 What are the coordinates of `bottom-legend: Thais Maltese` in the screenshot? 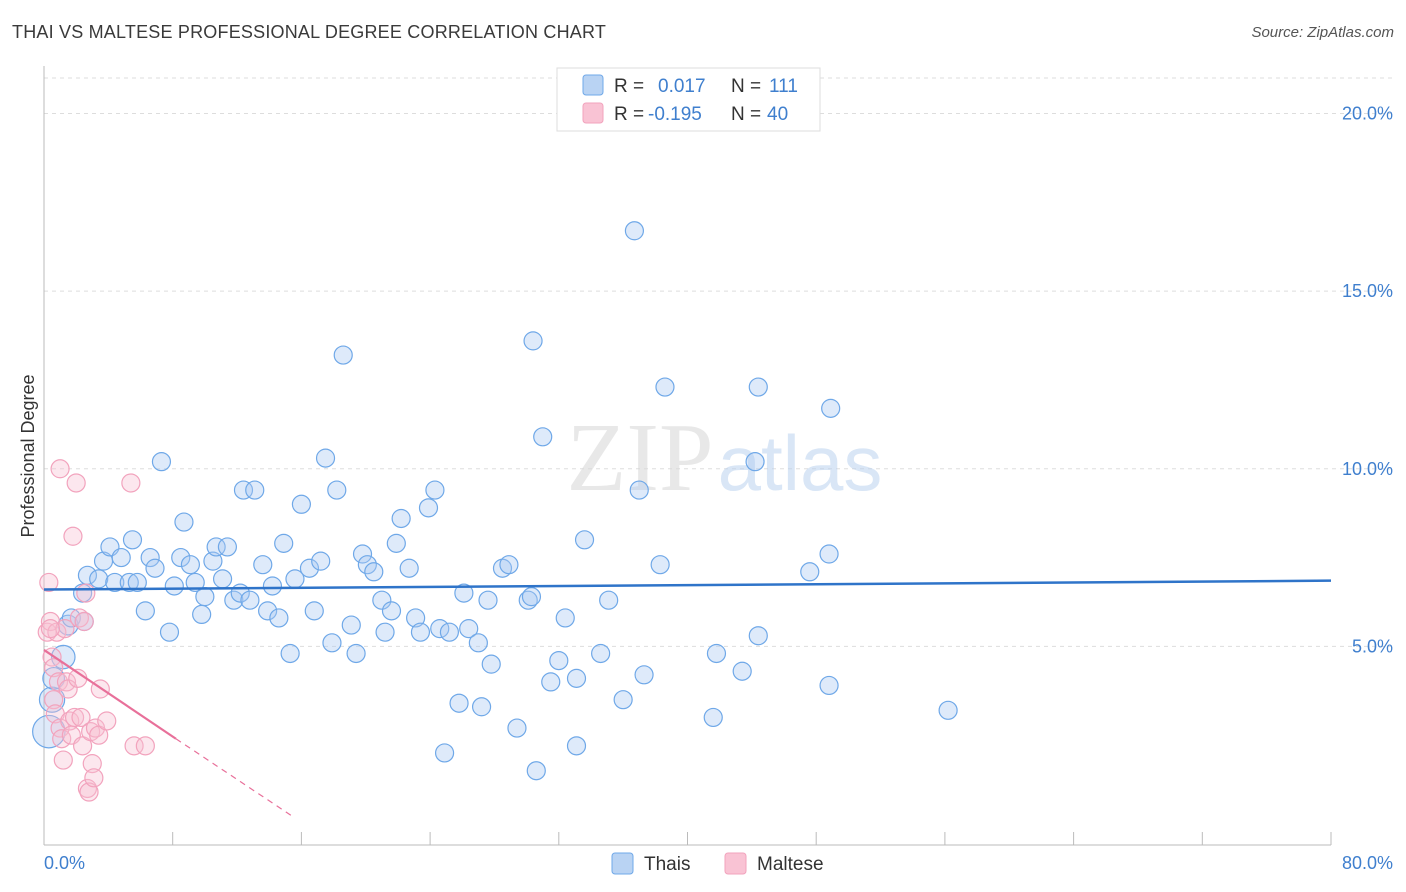 It's located at (717, 863).